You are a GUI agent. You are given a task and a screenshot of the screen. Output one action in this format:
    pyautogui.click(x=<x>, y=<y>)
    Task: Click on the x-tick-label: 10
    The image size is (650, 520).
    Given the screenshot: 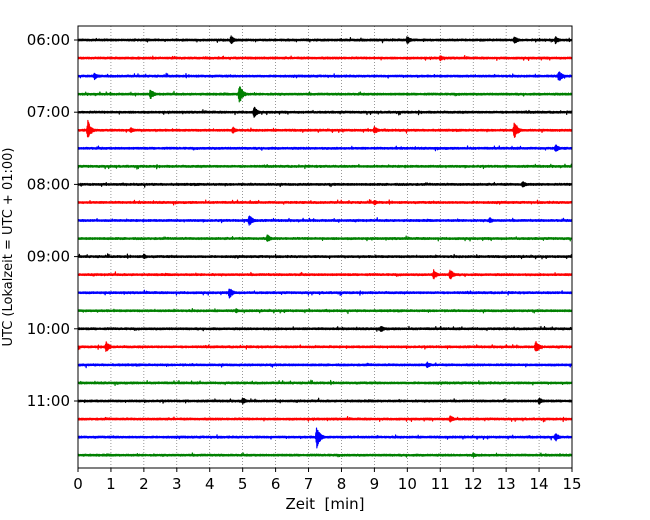 What is the action you would take?
    pyautogui.click(x=407, y=484)
    